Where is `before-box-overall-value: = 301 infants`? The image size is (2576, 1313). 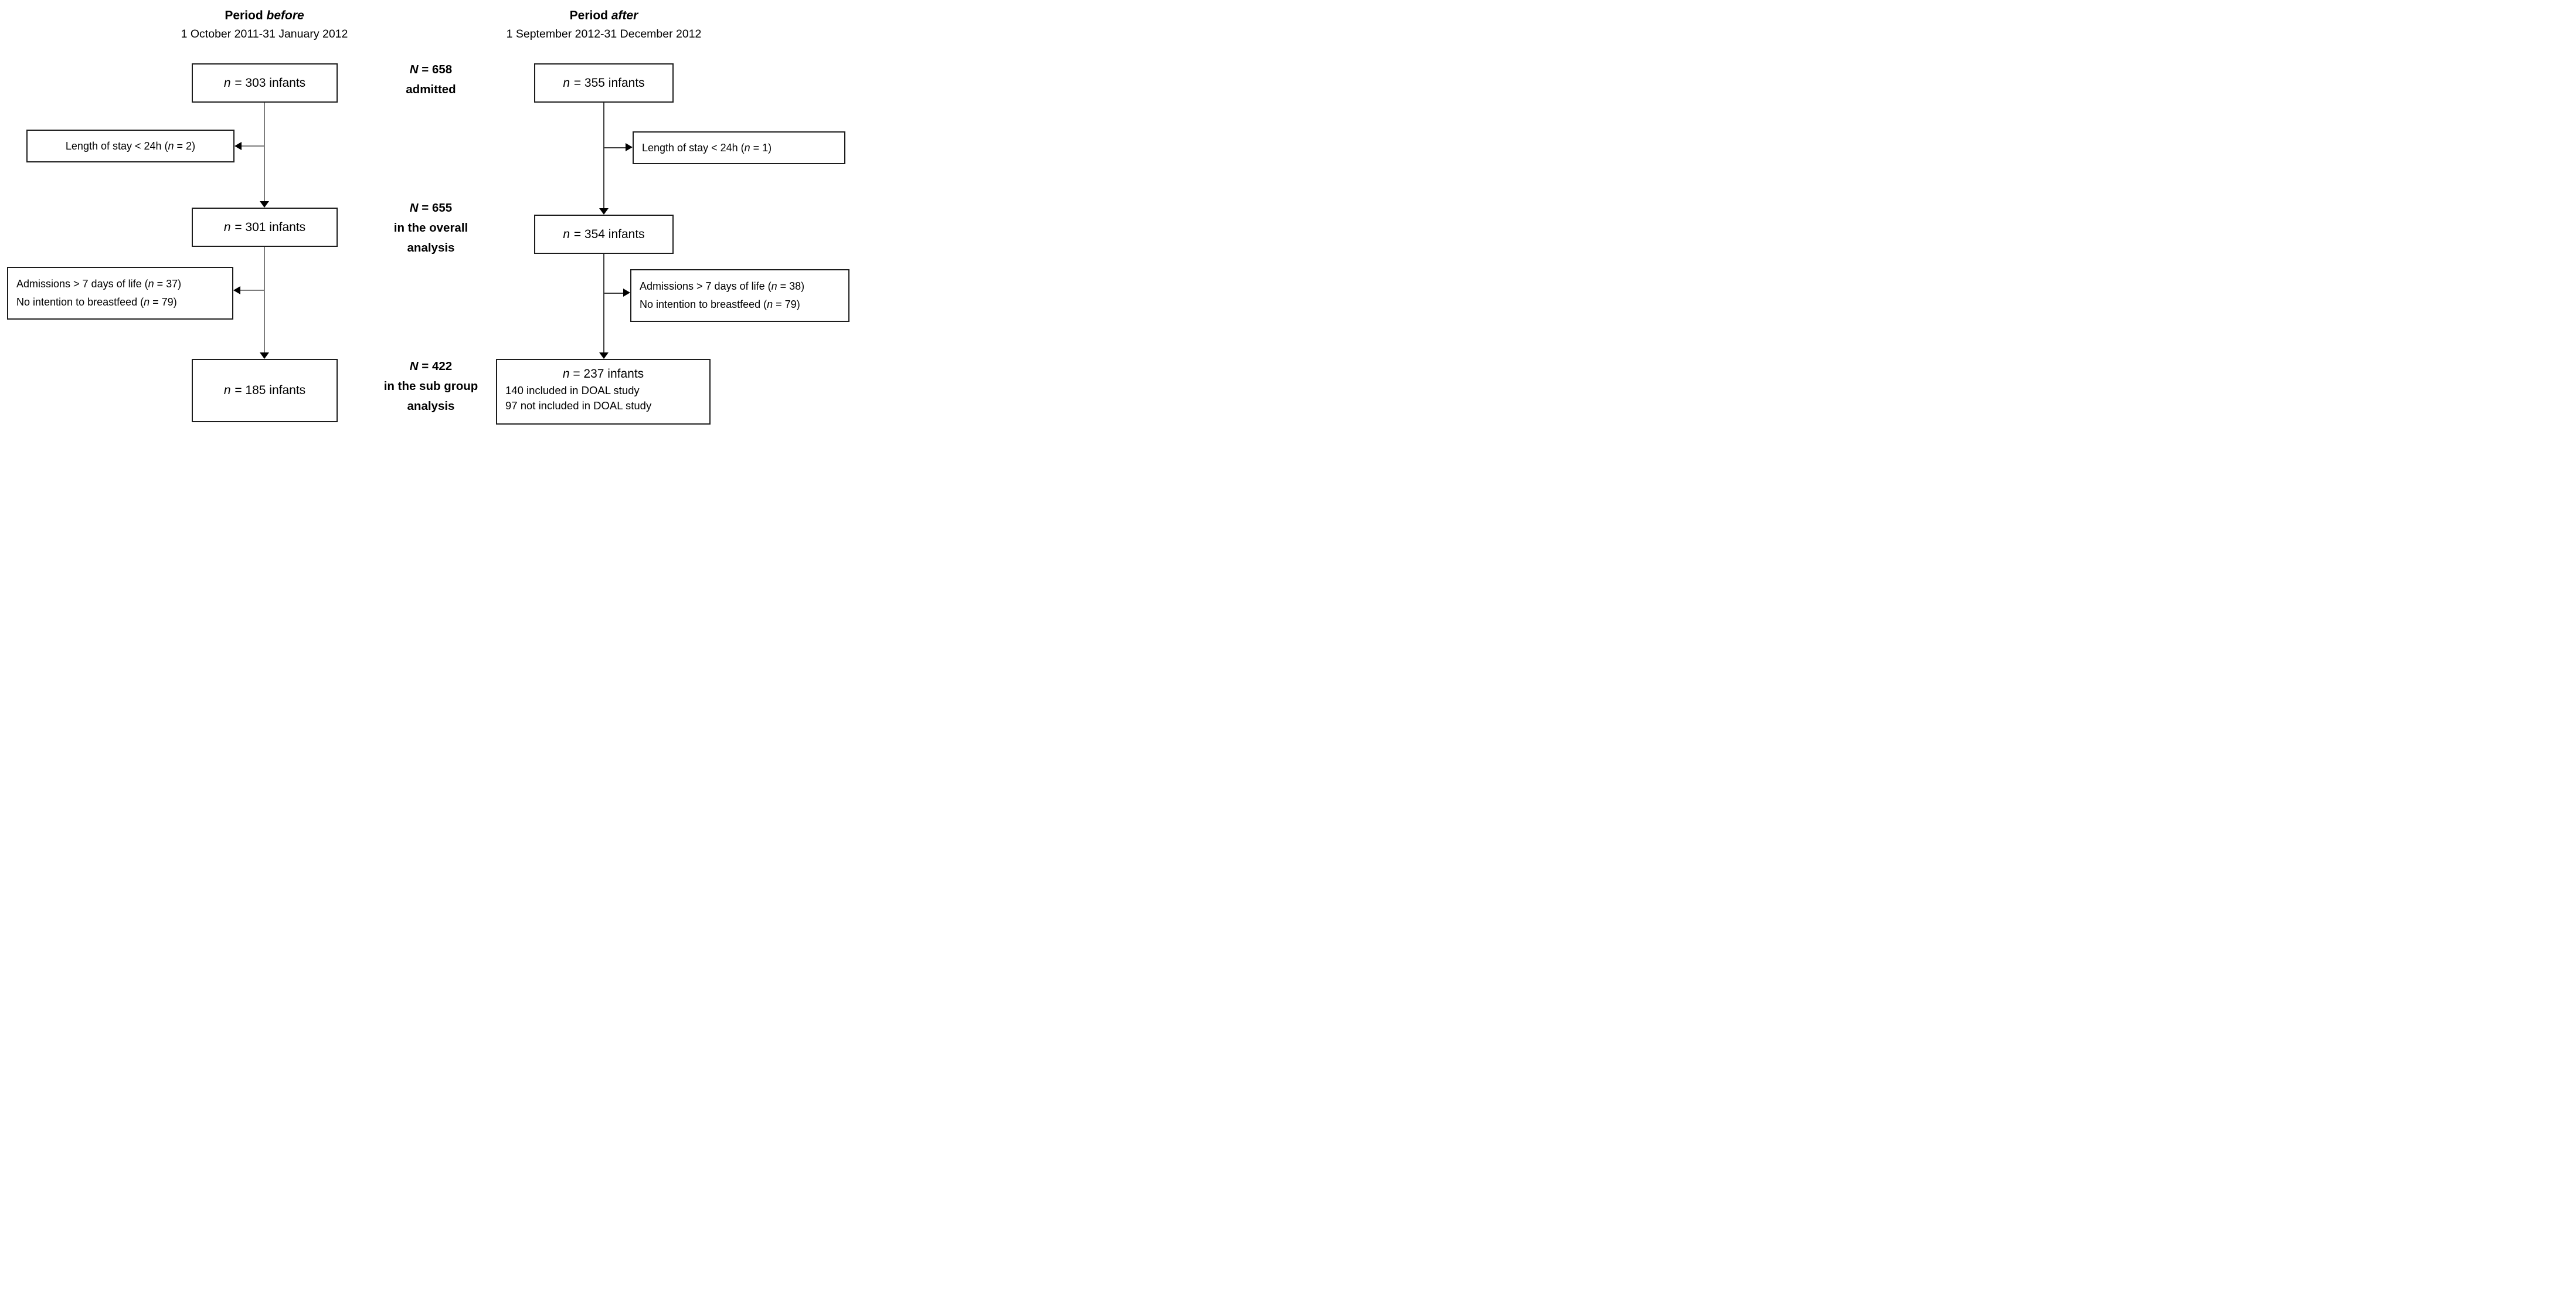
before-box-overall-value: = 301 infants is located at coordinates (268, 227).